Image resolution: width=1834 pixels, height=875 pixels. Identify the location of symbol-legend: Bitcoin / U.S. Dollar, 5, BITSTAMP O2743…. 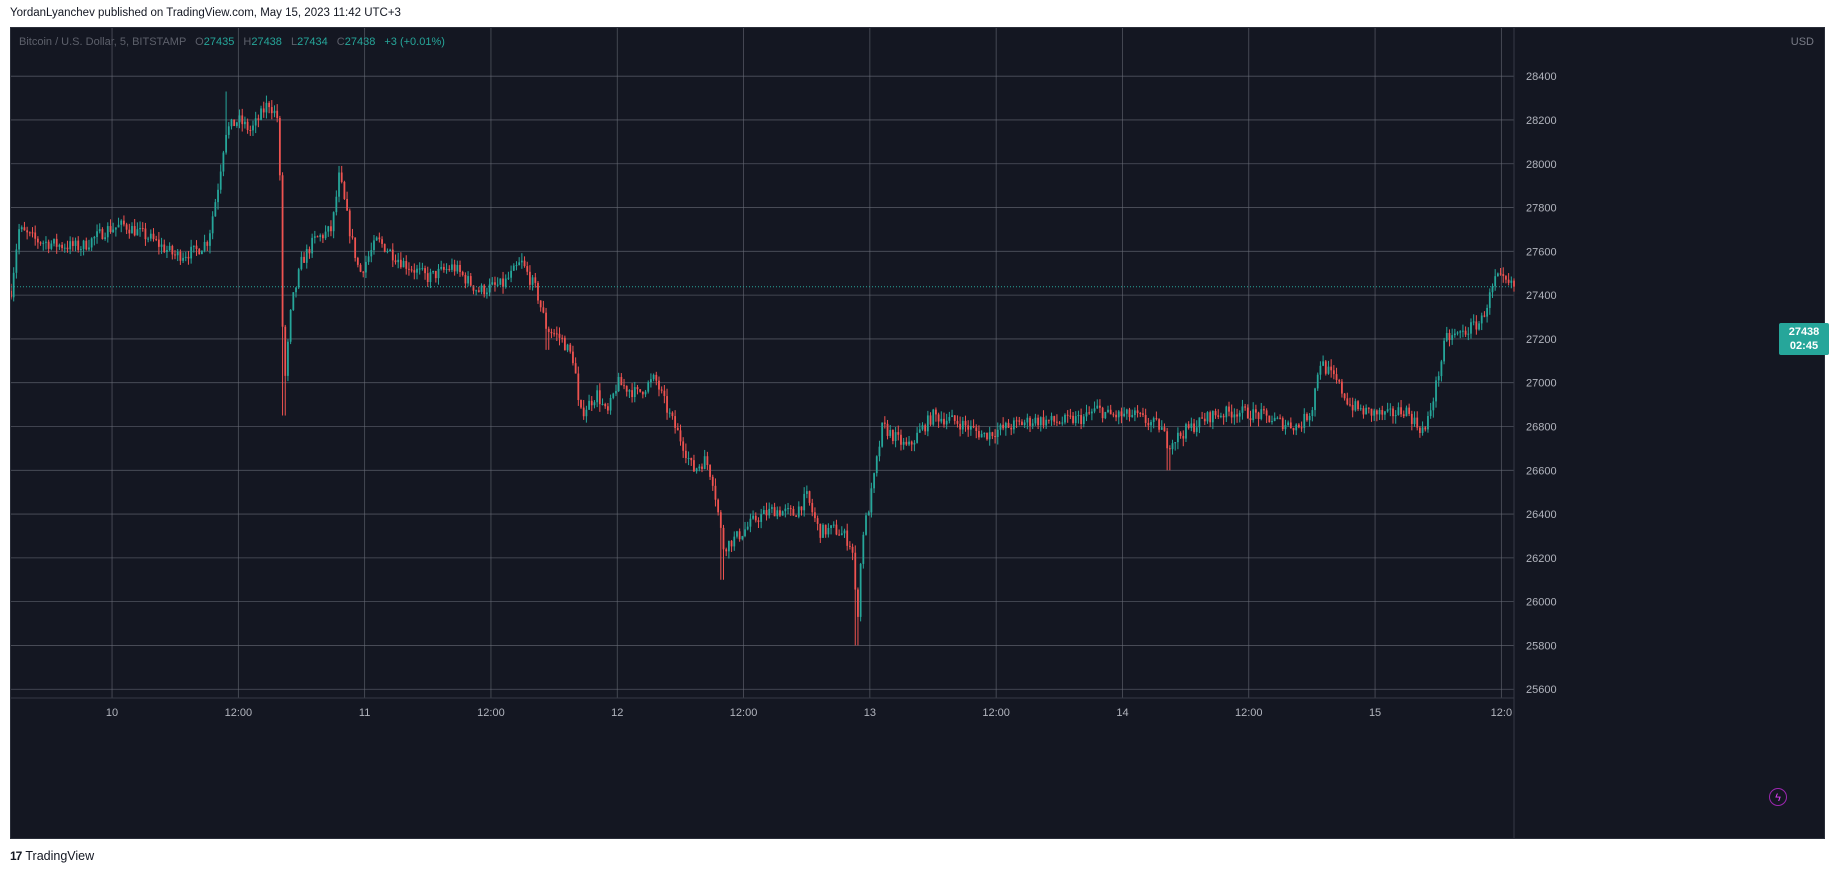
(232, 42).